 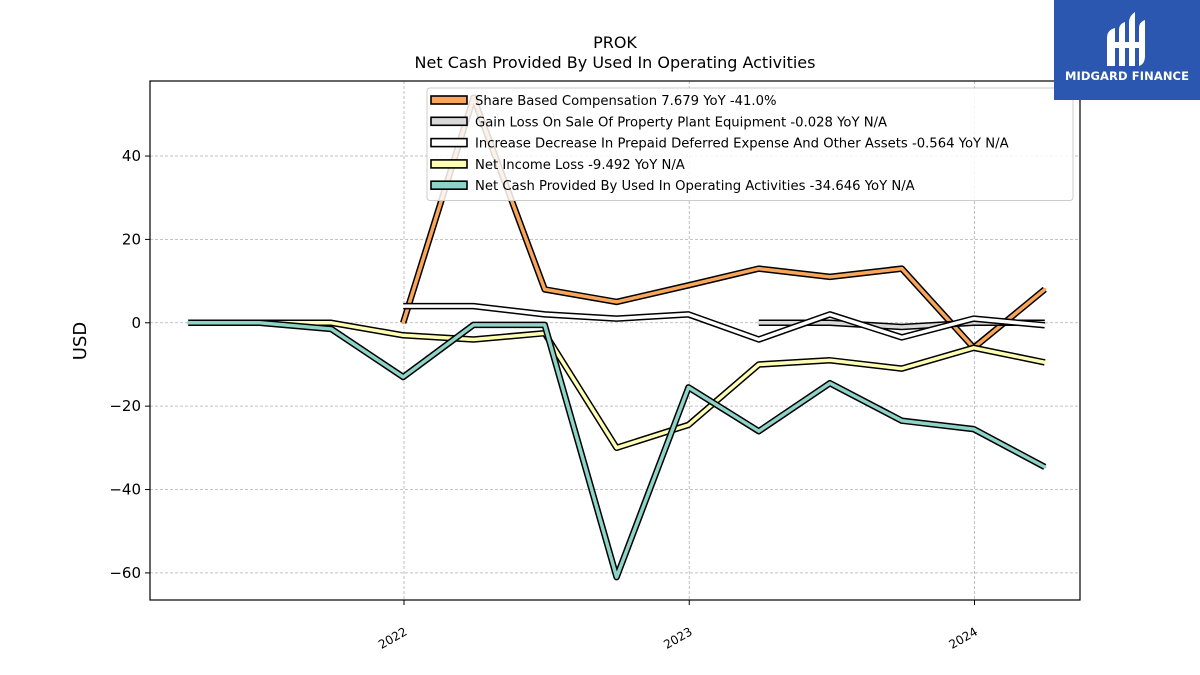 What do you see at coordinates (80, 341) in the screenshot?
I see `y-axis-label: USD` at bounding box center [80, 341].